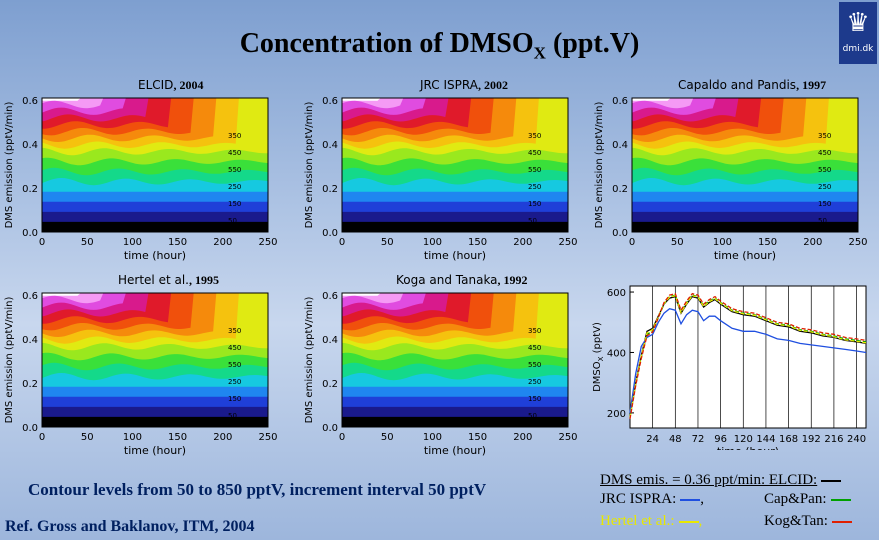 This screenshot has width=879, height=540. Describe the element at coordinates (616, 293) in the screenshot. I see `y-tick-label: 600` at that location.